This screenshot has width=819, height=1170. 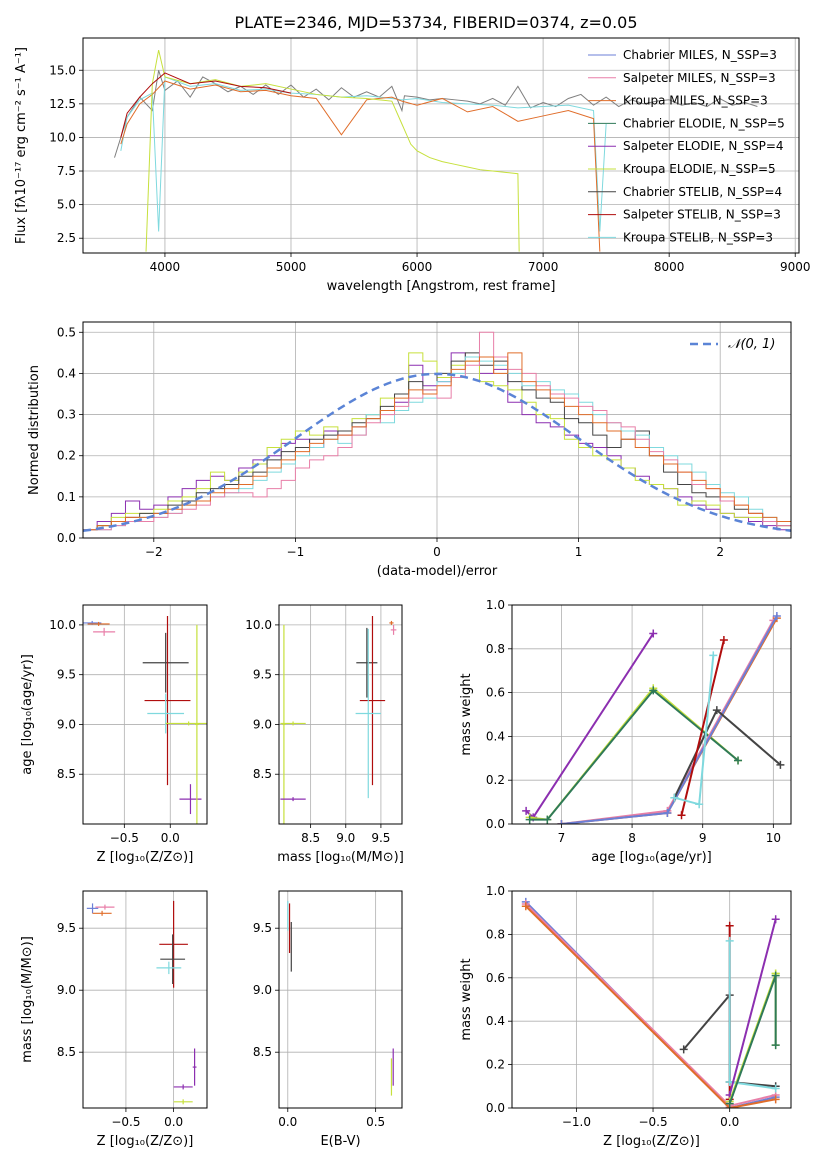 I want to click on age_vs_mass-axes: 8.5 9.0 9.5 8.5 9.0 9.5 10.0 mass [log₁₀(M/M⊙)], so click(x=324, y=734).